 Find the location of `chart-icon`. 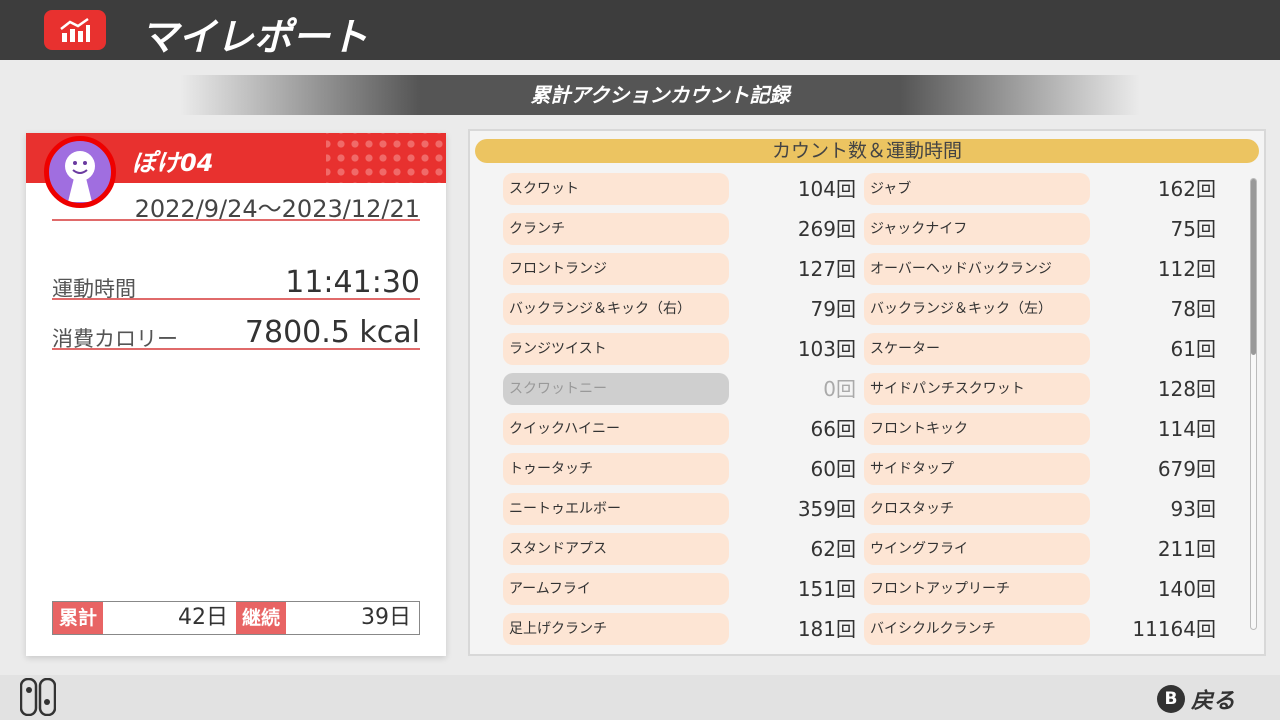

chart-icon is located at coordinates (75, 30).